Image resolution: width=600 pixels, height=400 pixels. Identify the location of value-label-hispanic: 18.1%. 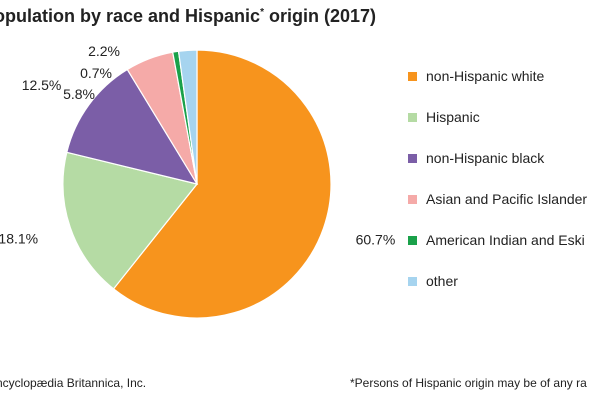
(19, 238).